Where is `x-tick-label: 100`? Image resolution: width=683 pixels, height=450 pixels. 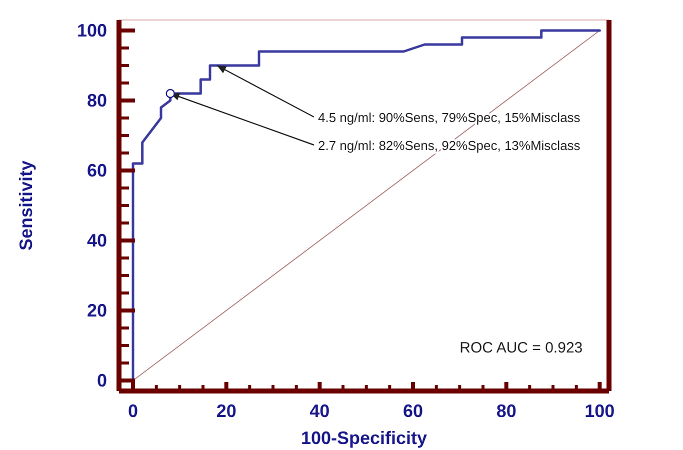 x-tick-label: 100 is located at coordinates (599, 411).